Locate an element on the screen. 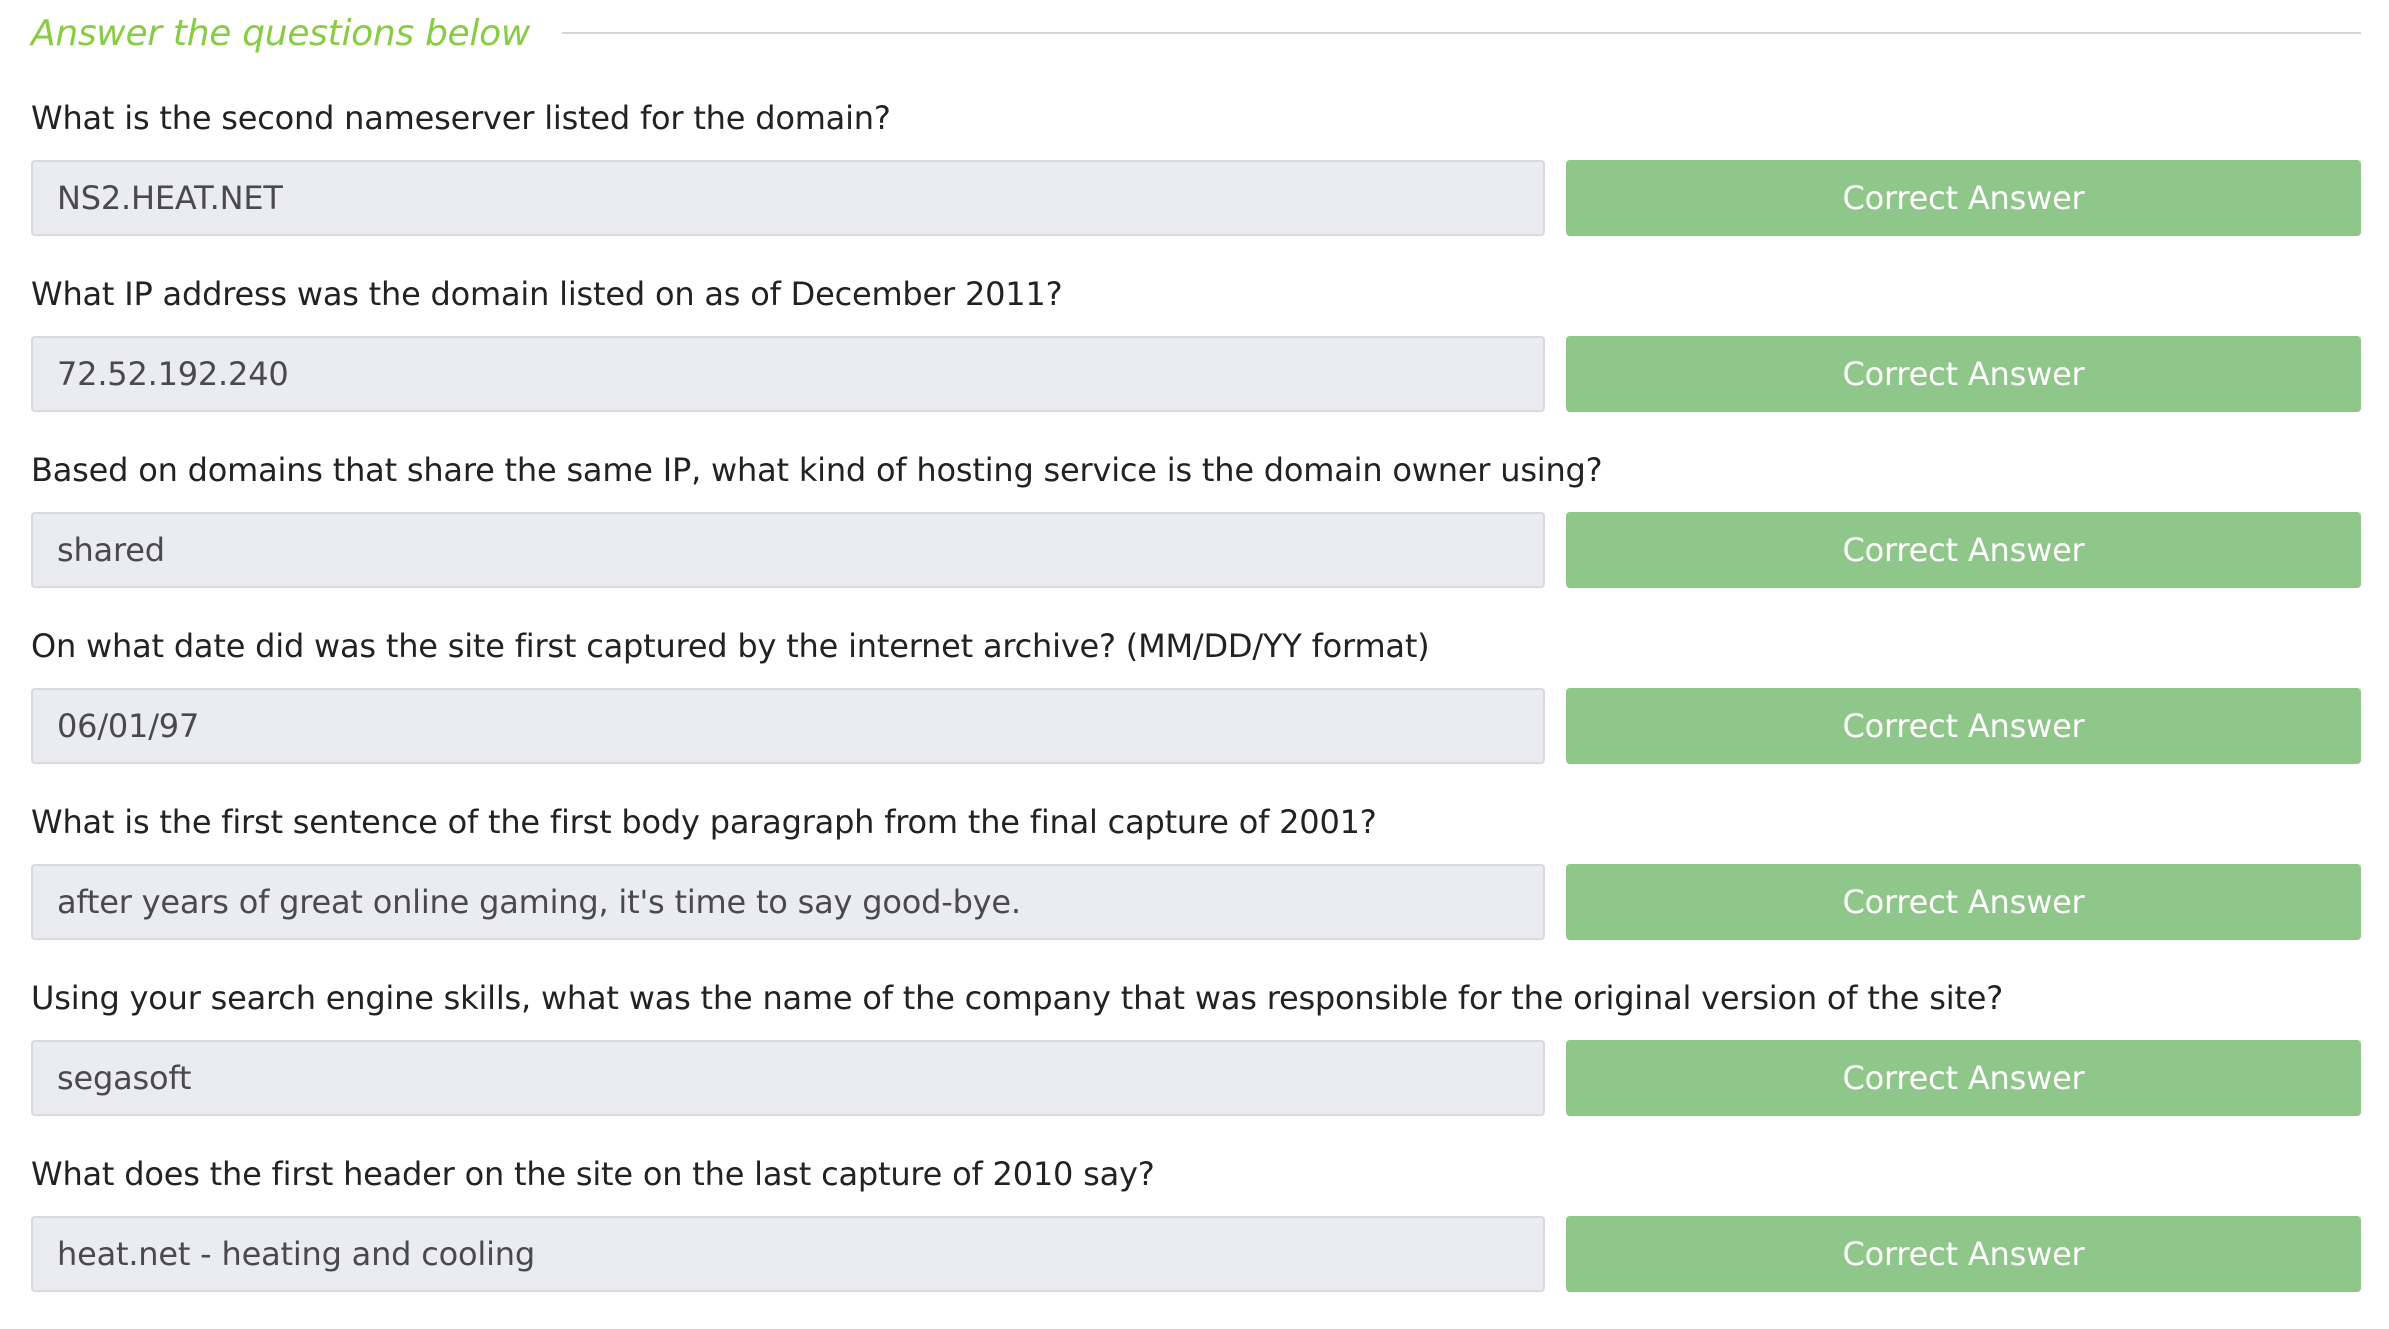 This screenshot has height=1329, width=2389. section-header: Answer the questions below is located at coordinates (1196, 33).